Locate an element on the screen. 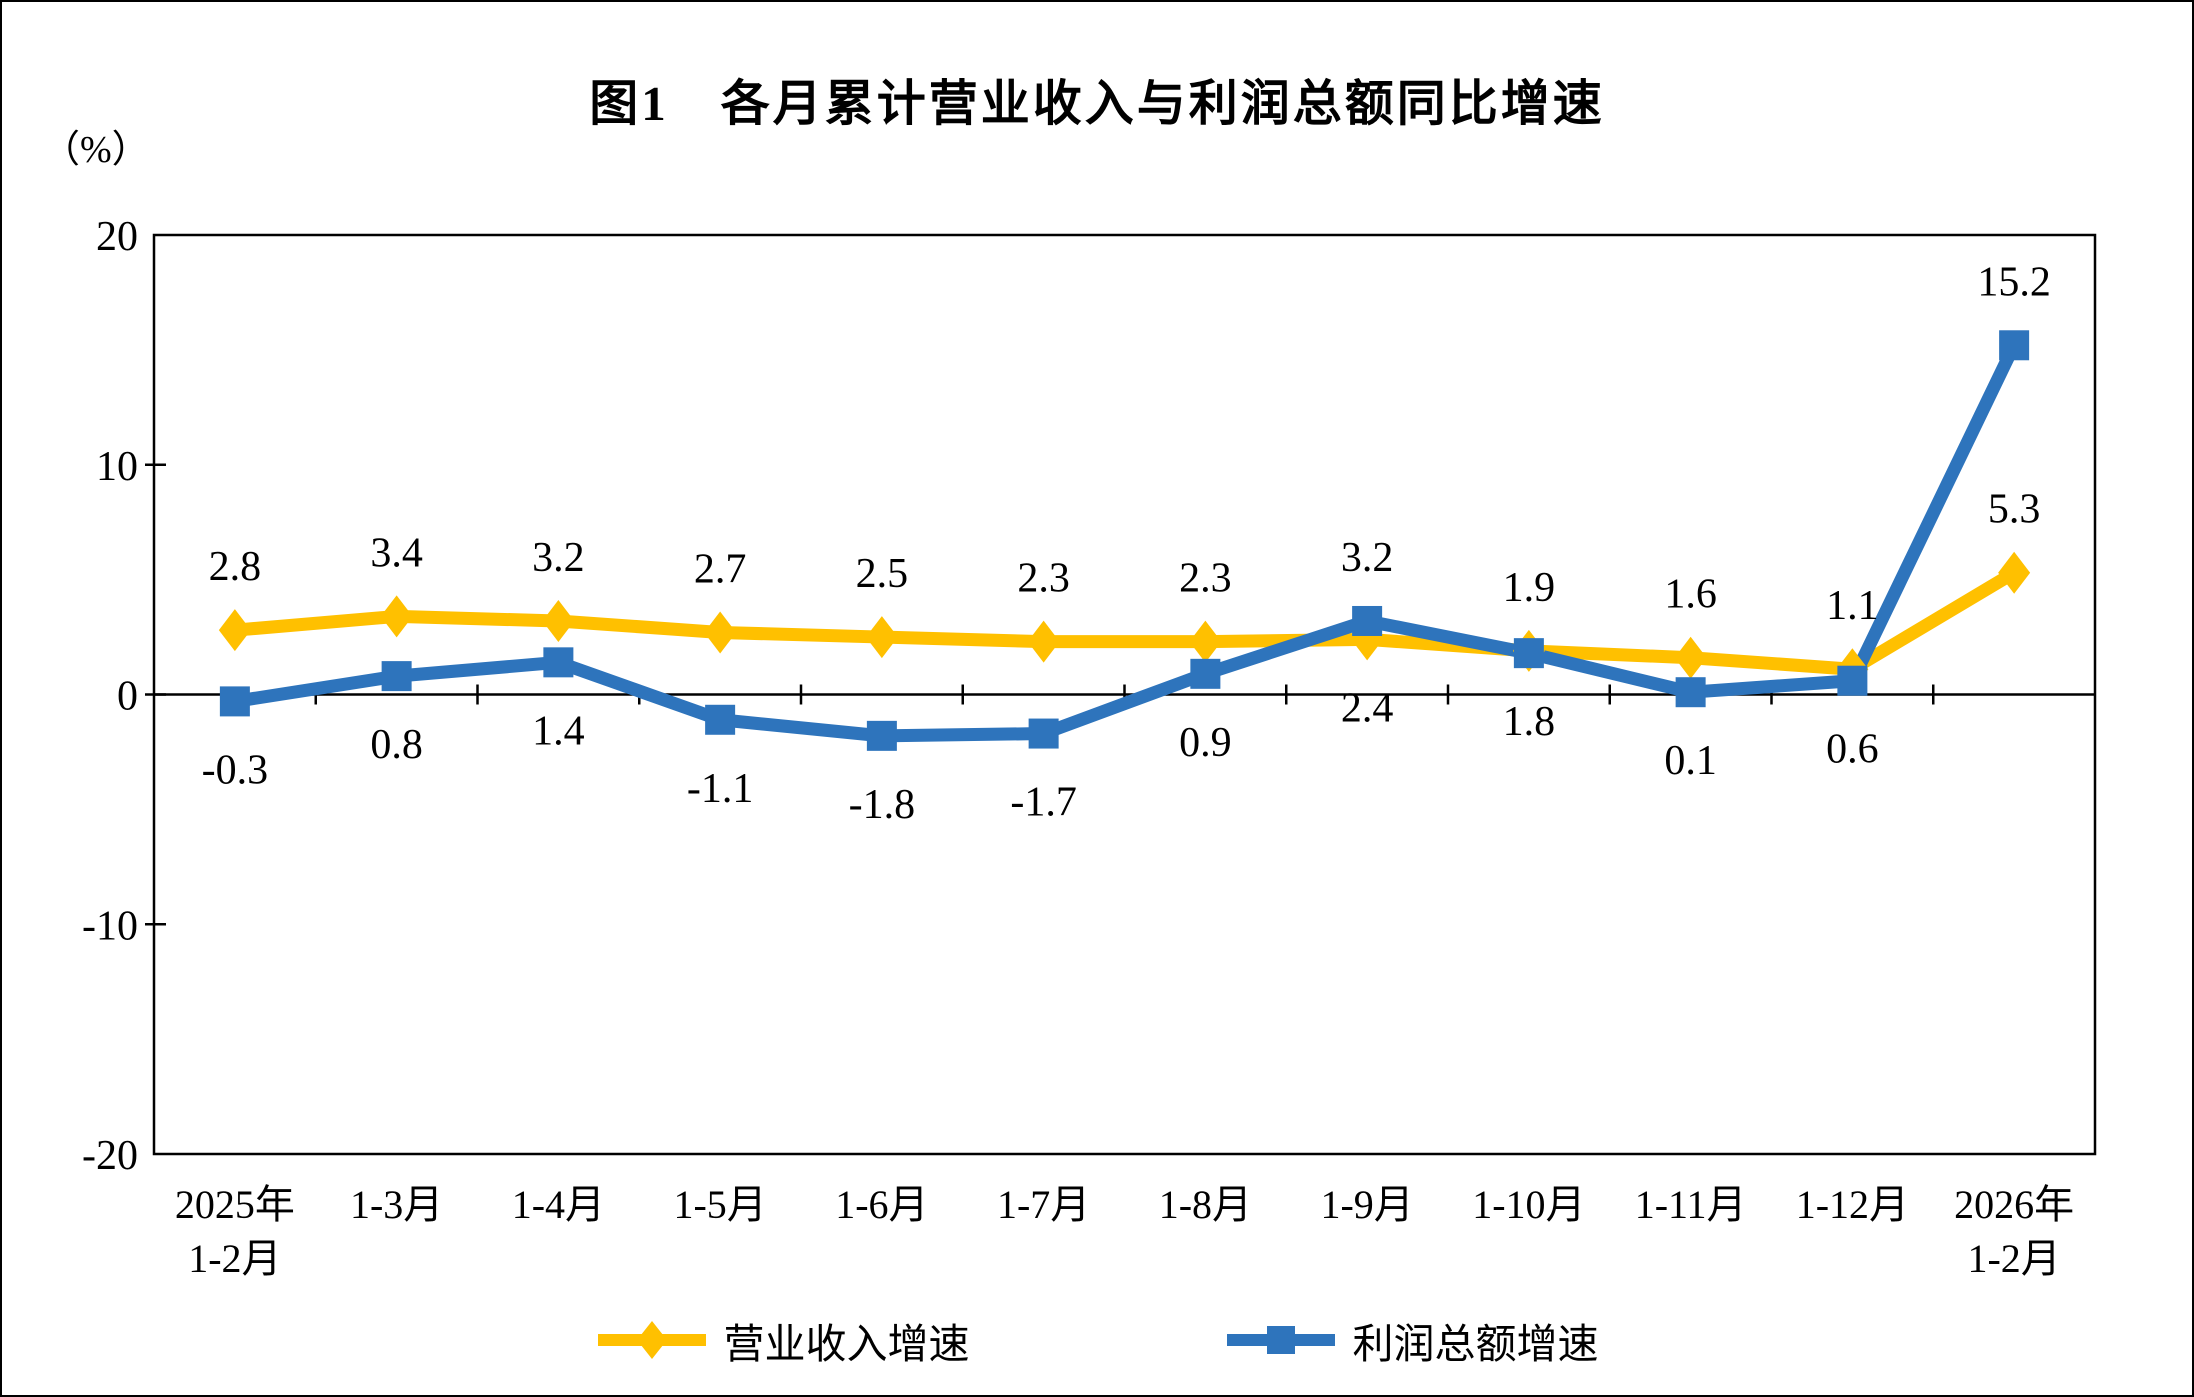 This screenshot has height=1397, width=2194. x-category-label: 1-4月 is located at coordinates (558, 1204).